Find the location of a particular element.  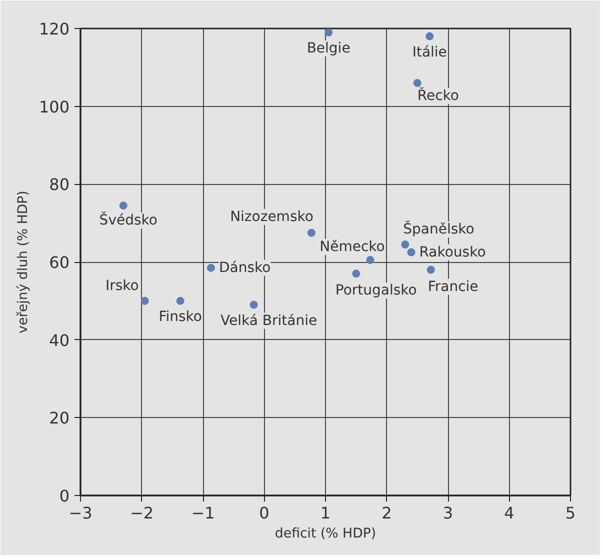

x-tick-label: 1 is located at coordinates (325, 513).